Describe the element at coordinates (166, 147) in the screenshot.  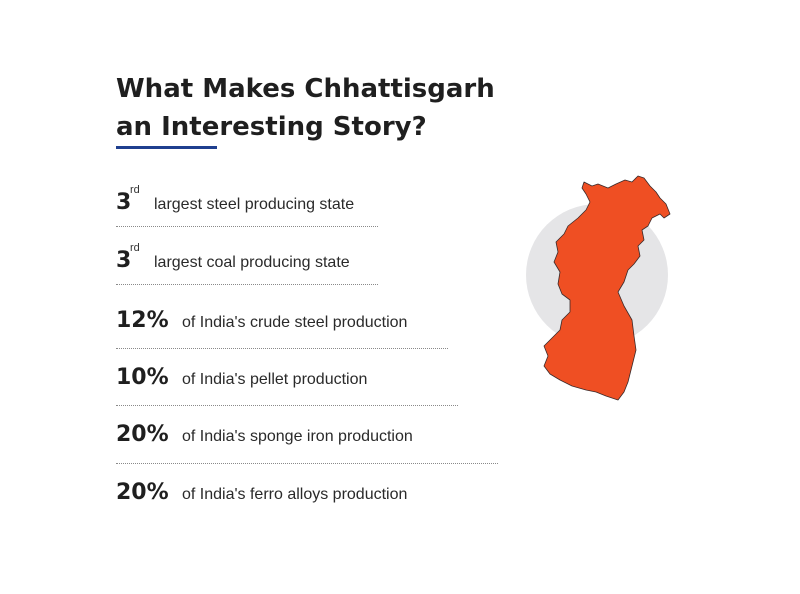
I see `title-underline` at that location.